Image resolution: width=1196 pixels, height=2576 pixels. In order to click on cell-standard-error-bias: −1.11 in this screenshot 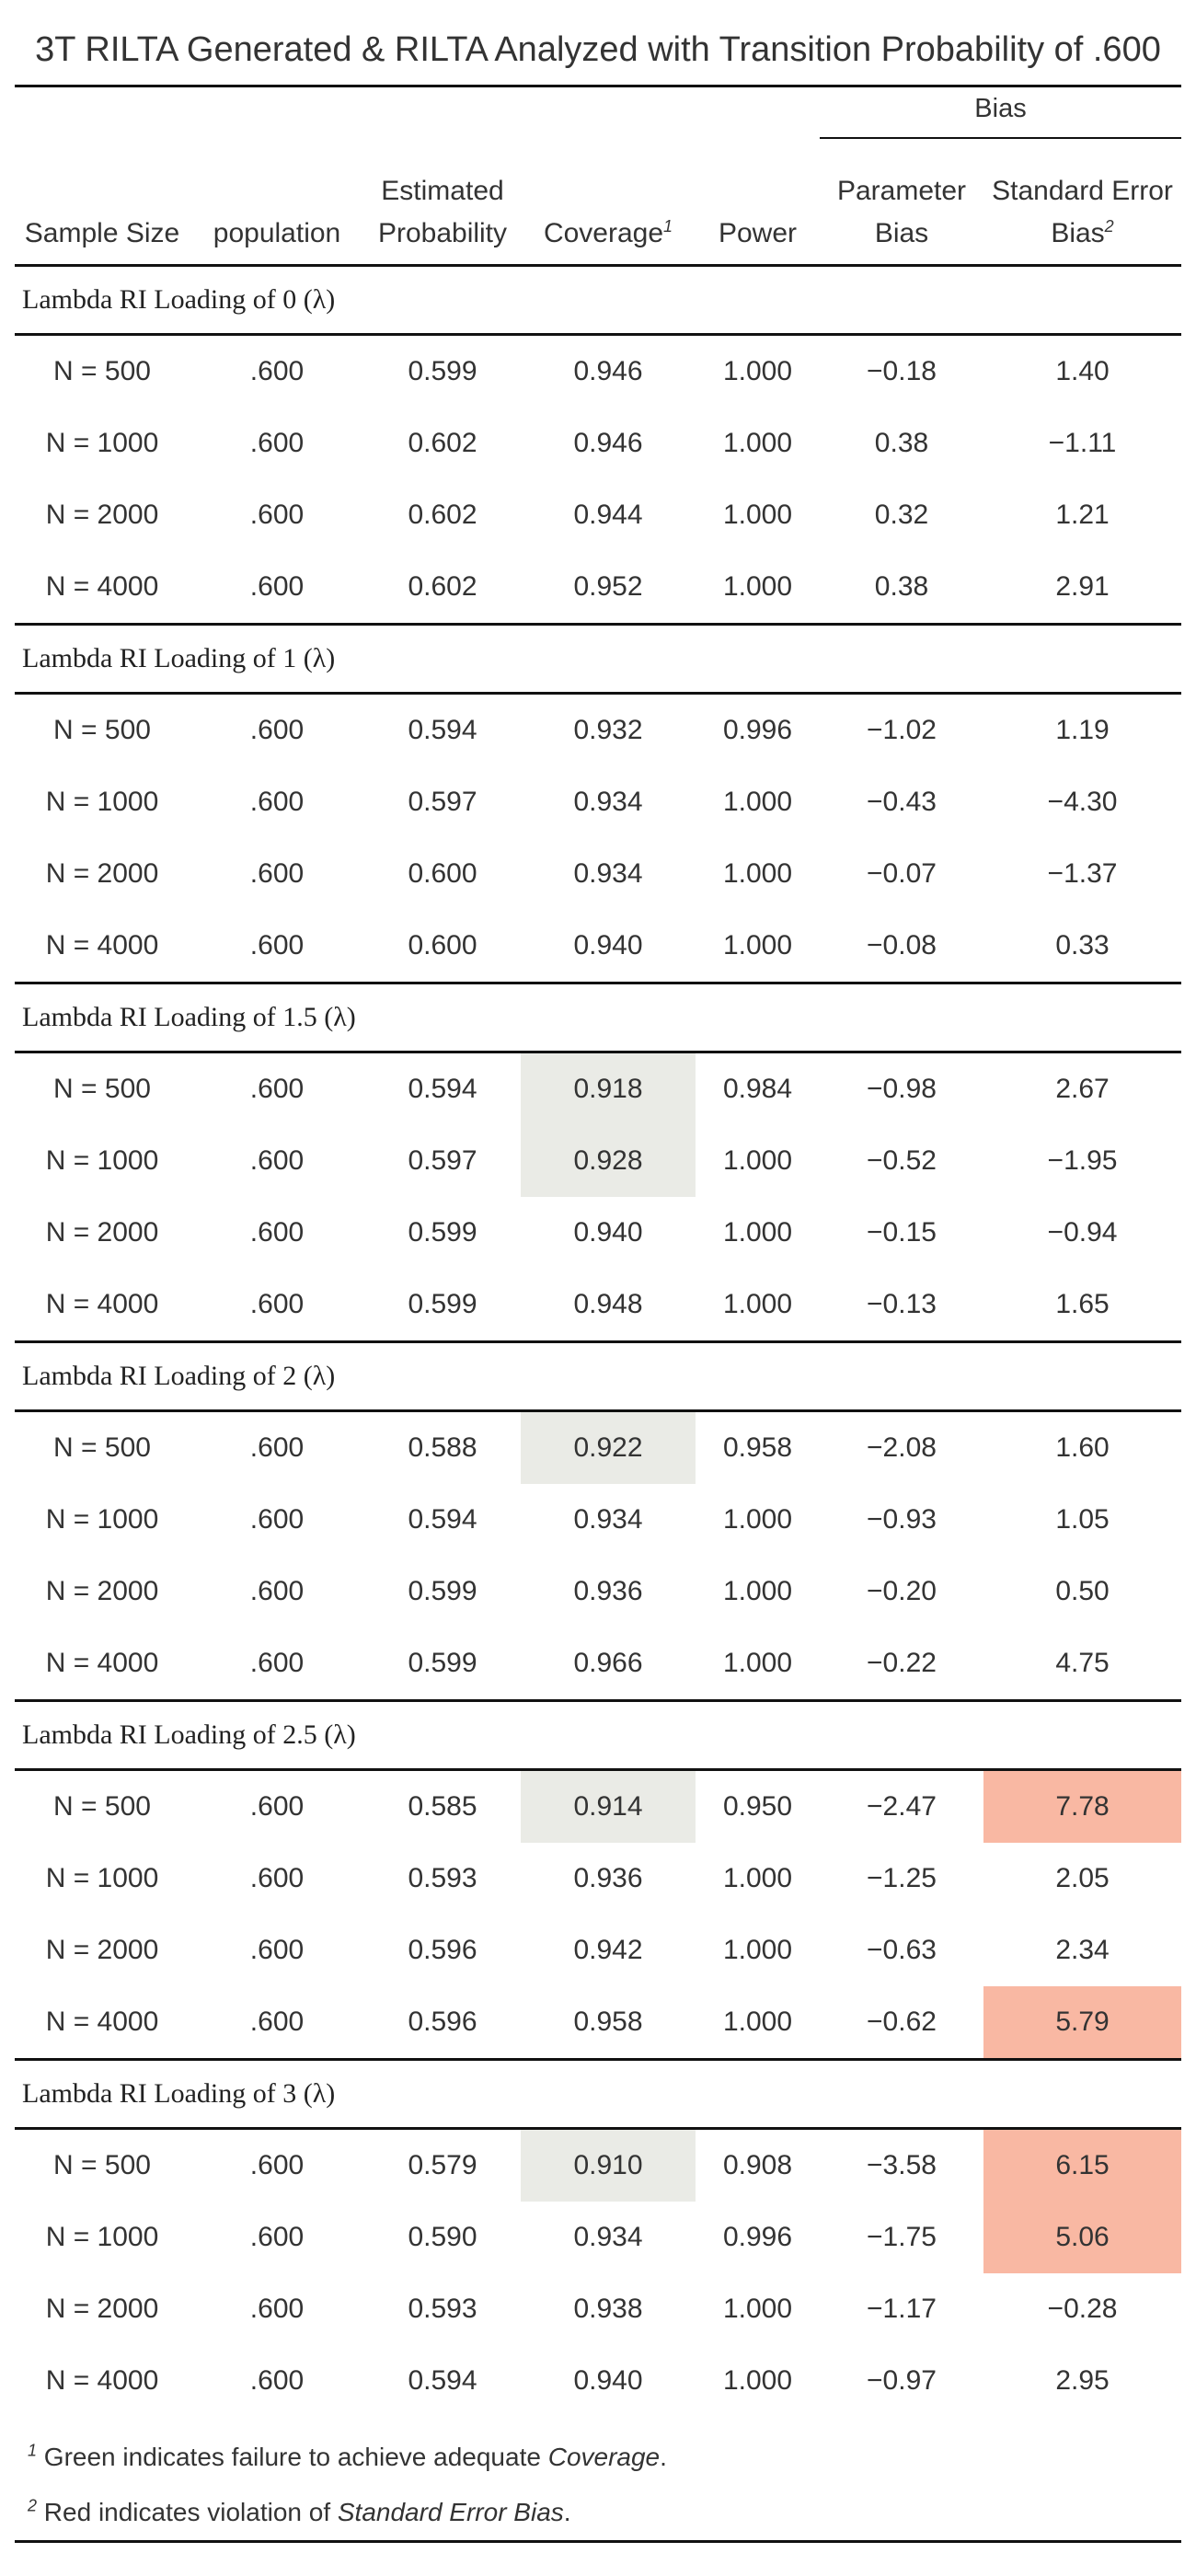, I will do `click(1082, 443)`.